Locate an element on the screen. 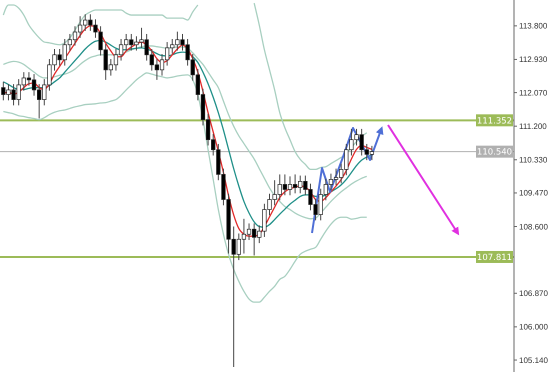 The height and width of the screenshot is (372, 550). y-tick-label: 112.930 is located at coordinates (533, 59).